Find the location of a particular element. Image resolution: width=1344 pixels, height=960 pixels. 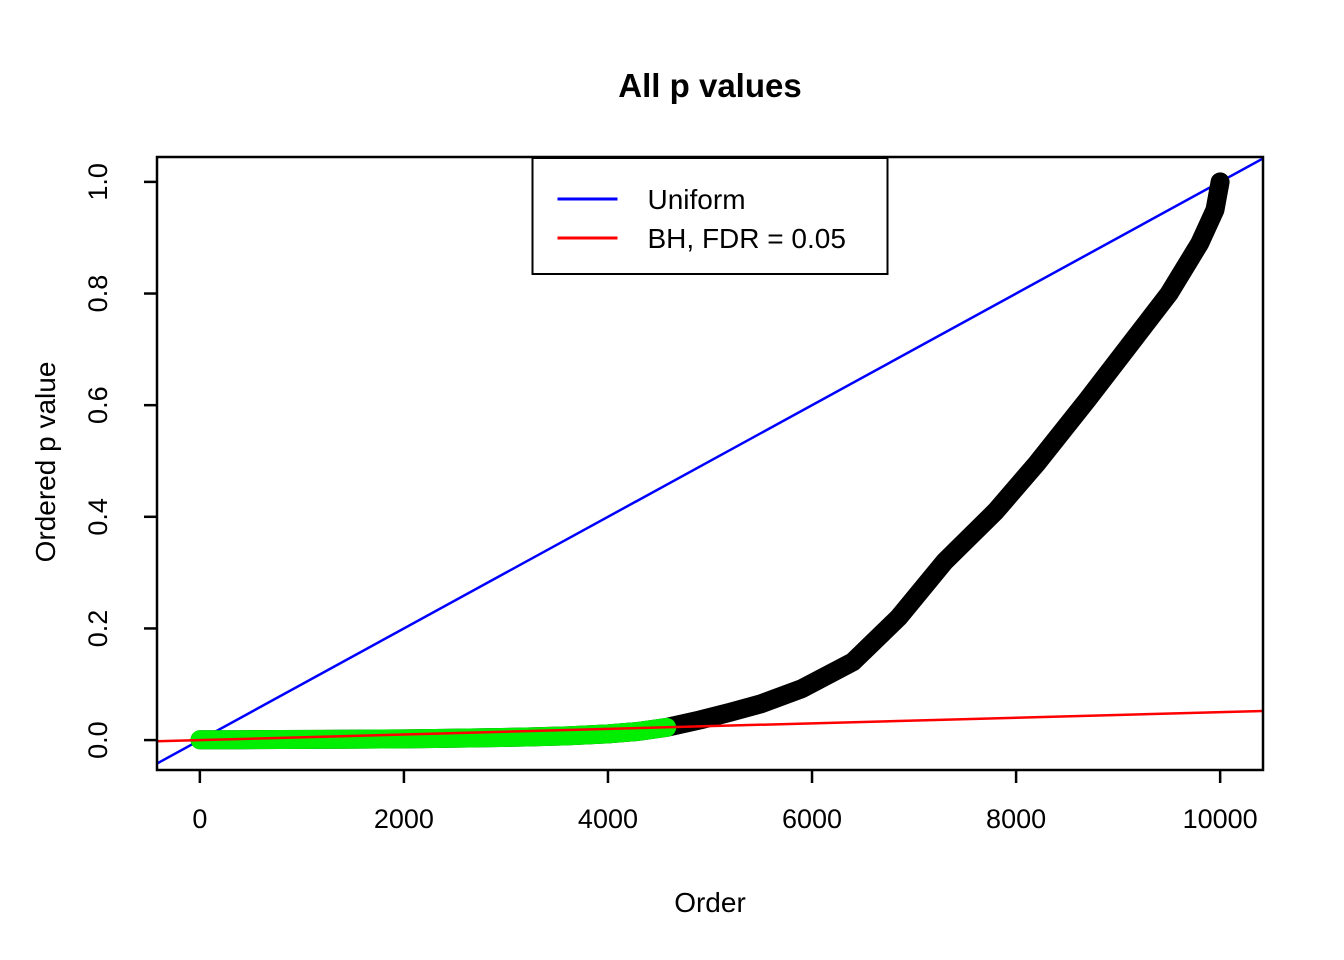

y-tick-label: 0.8 is located at coordinates (98, 294).